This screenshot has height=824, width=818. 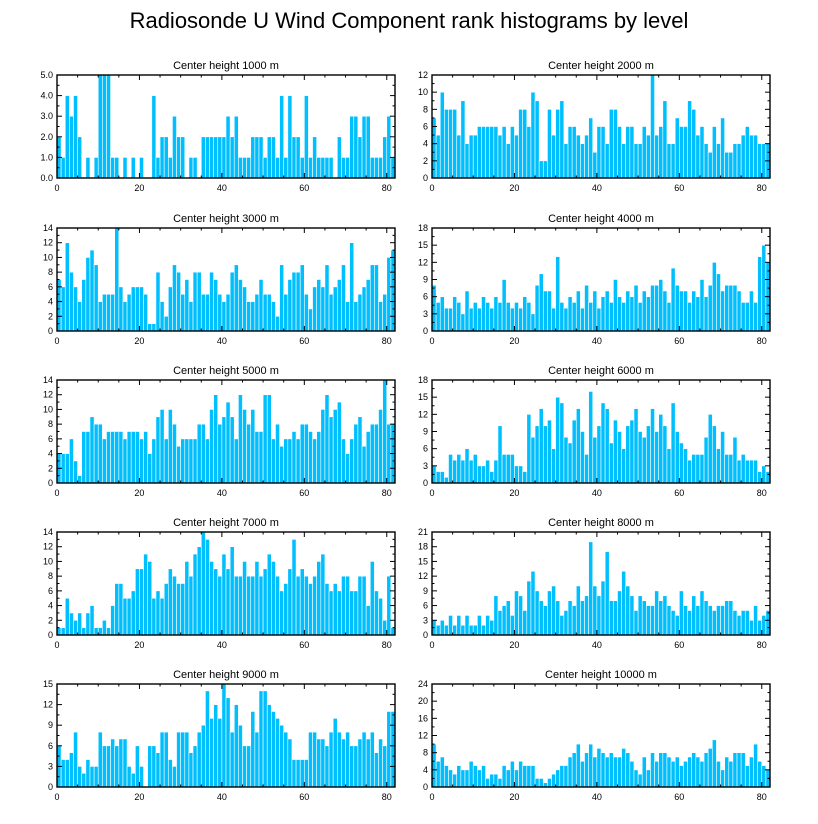 I want to click on x-tick-label: 0, so click(x=56, y=188).